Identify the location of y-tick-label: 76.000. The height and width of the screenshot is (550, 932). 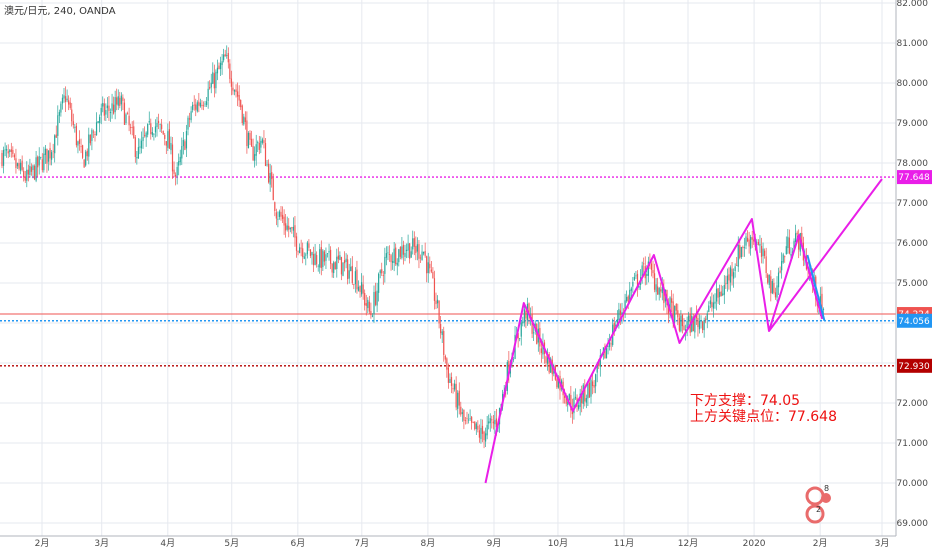
(913, 244).